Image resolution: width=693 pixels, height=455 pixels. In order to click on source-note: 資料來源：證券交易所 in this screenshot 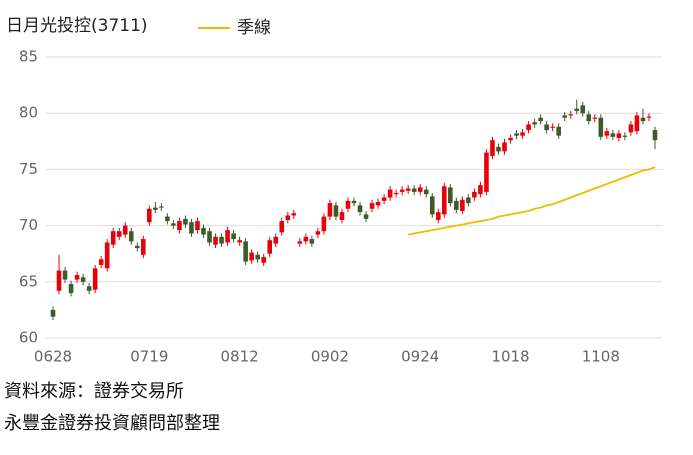, I will do `click(94, 391)`.